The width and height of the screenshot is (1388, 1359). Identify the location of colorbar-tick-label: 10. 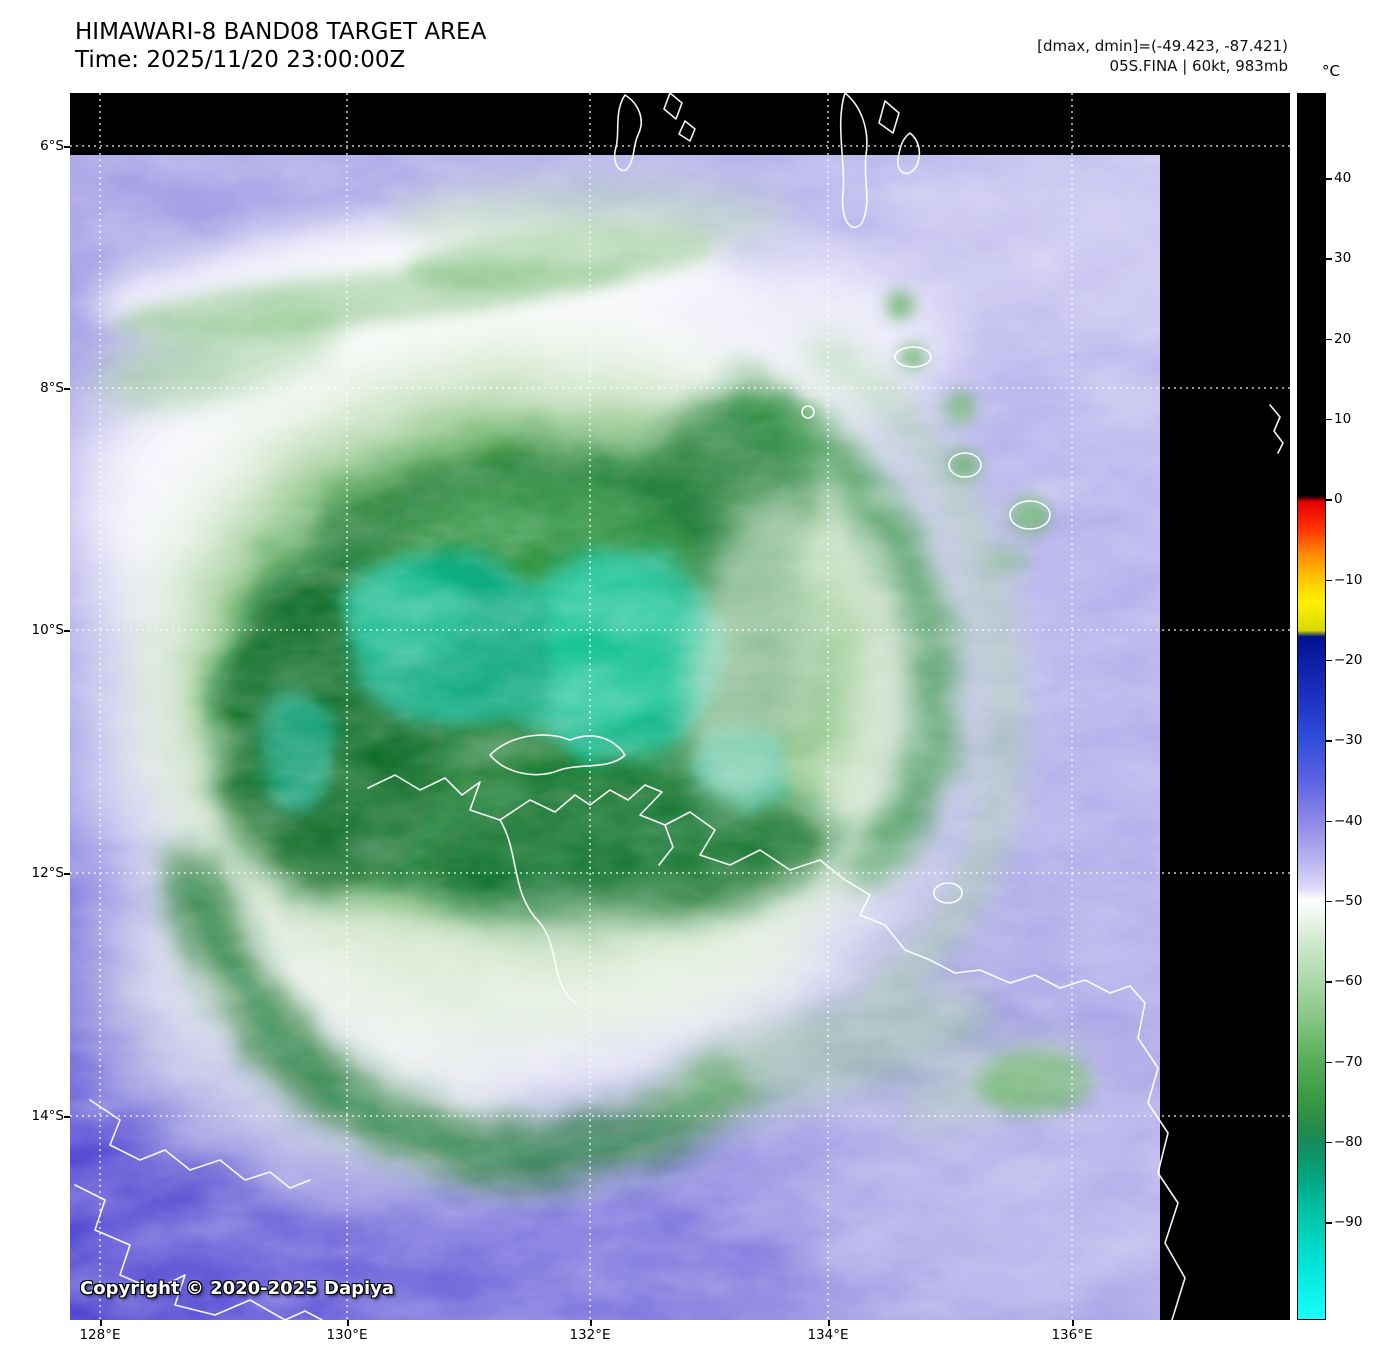
(1343, 418).